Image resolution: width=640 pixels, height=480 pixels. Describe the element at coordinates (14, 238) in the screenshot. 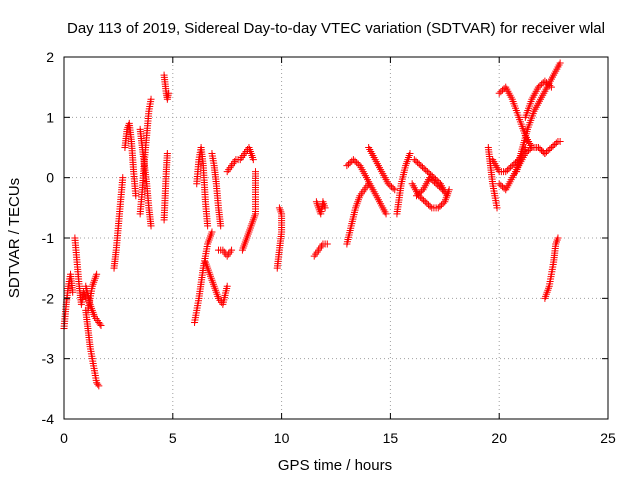

I see `y-axis-label: SDTVAR / TECUs` at that location.